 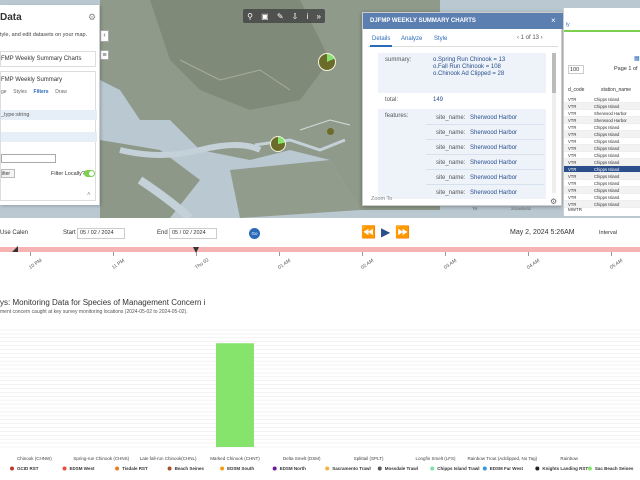 I want to click on go-button: Go, so click(x=254, y=233).